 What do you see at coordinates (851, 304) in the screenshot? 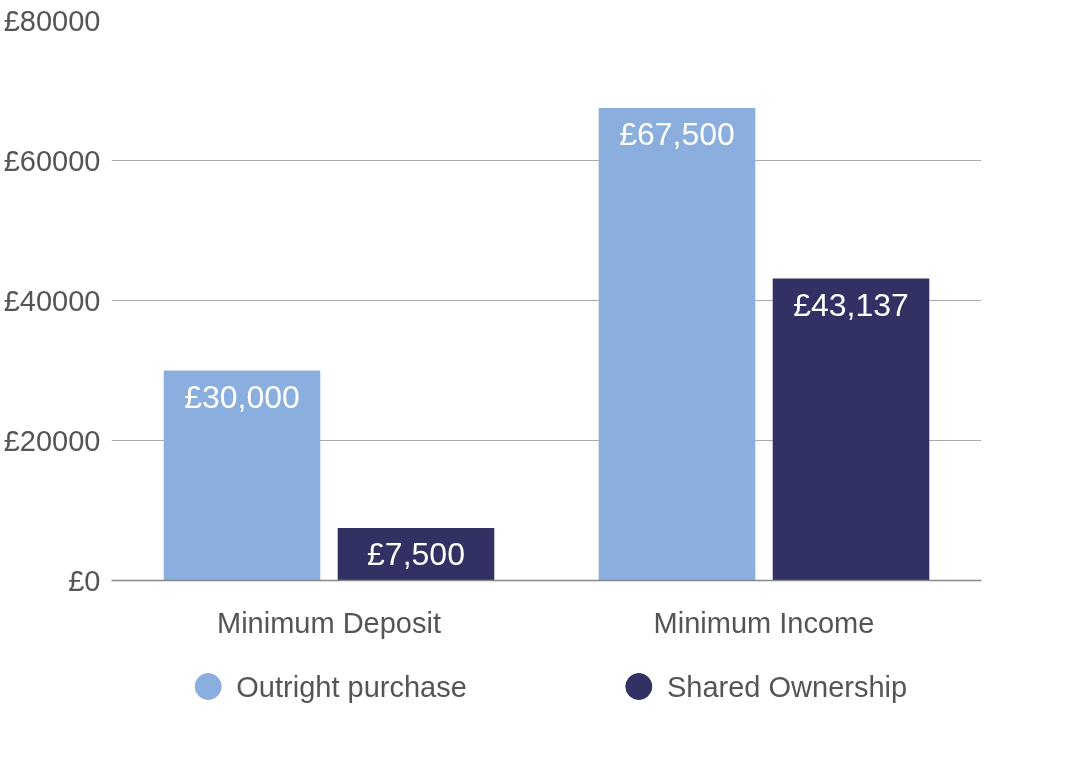
I see `data-label: £43,137` at bounding box center [851, 304].